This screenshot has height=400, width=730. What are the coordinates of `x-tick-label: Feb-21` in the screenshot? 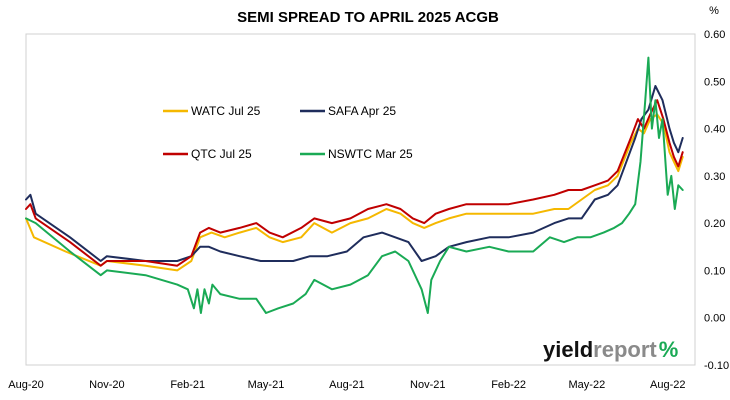 It's located at (187, 385).